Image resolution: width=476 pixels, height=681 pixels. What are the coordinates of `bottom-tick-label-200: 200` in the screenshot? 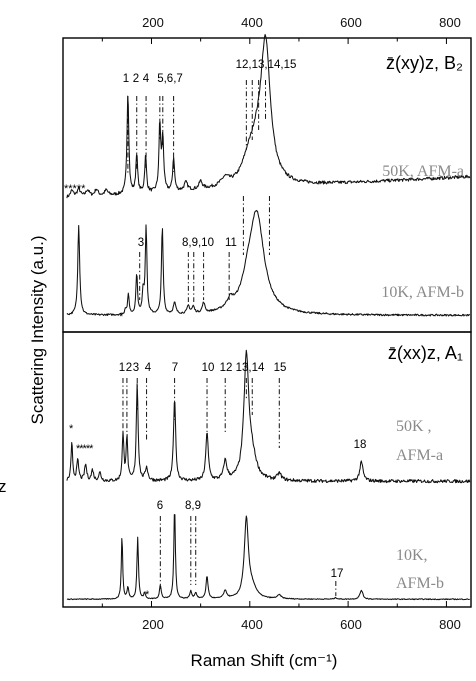 It's located at (153, 624).